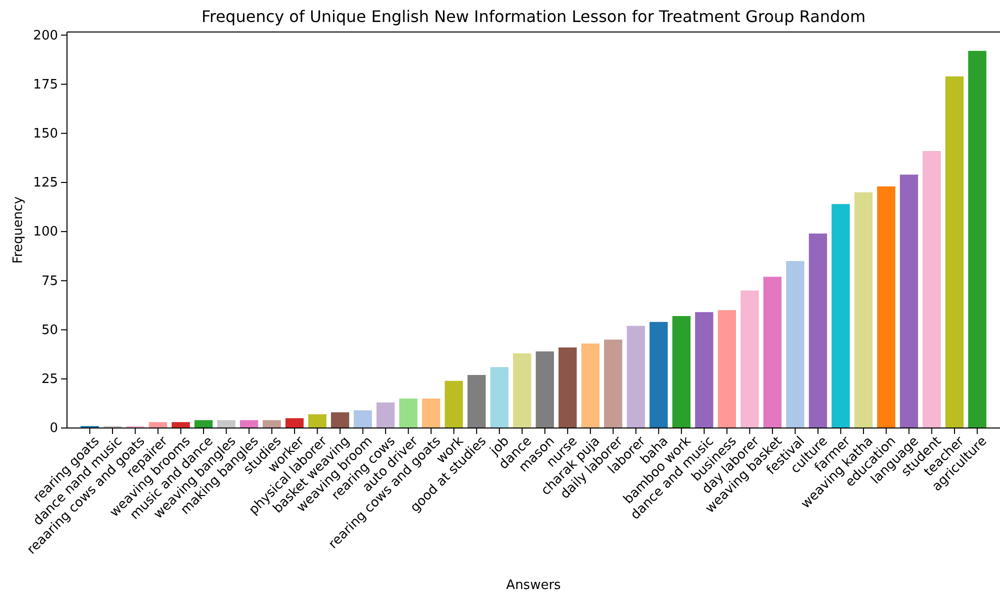 The width and height of the screenshot is (1000, 597). Describe the element at coordinates (49, 380) in the screenshot. I see `y-tick-label: 25` at that location.